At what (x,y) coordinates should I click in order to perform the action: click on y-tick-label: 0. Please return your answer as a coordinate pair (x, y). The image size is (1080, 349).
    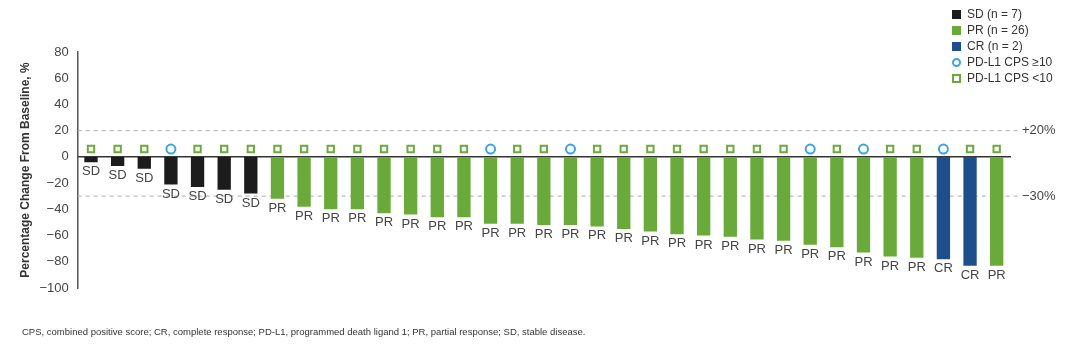
    Looking at the image, I should click on (65, 156).